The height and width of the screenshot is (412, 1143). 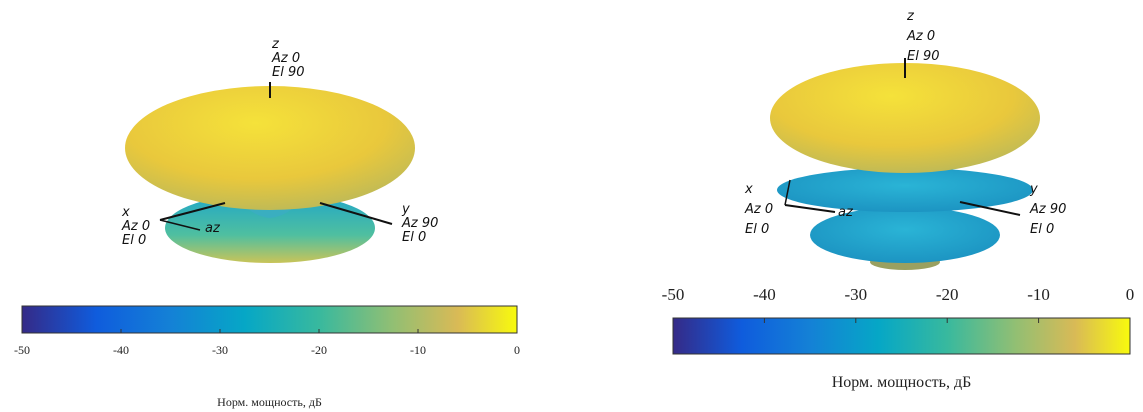 I want to click on pattern-right, so click(x=905, y=164).